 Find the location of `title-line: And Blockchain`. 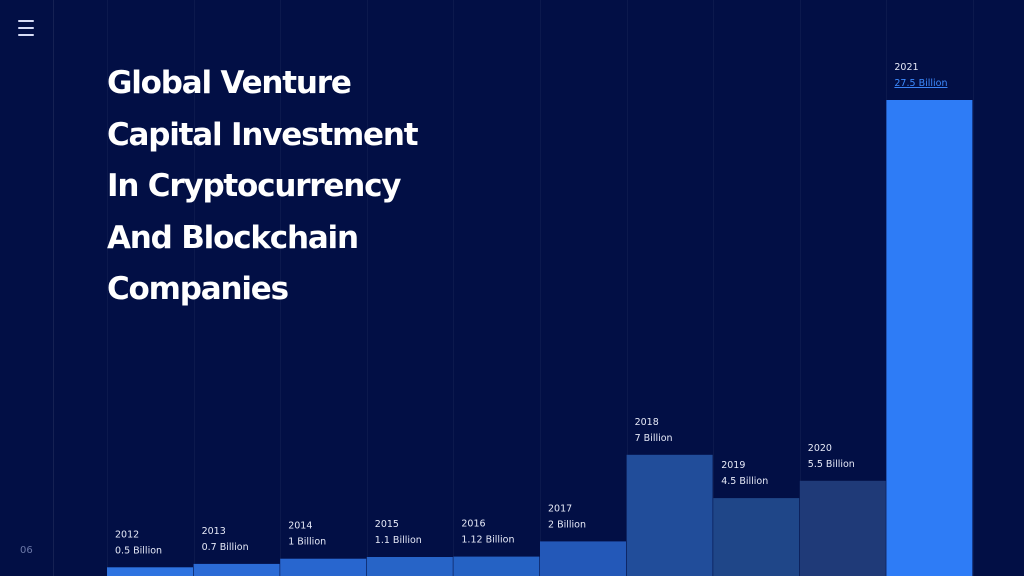

title-line: And Blockchain is located at coordinates (233, 237).